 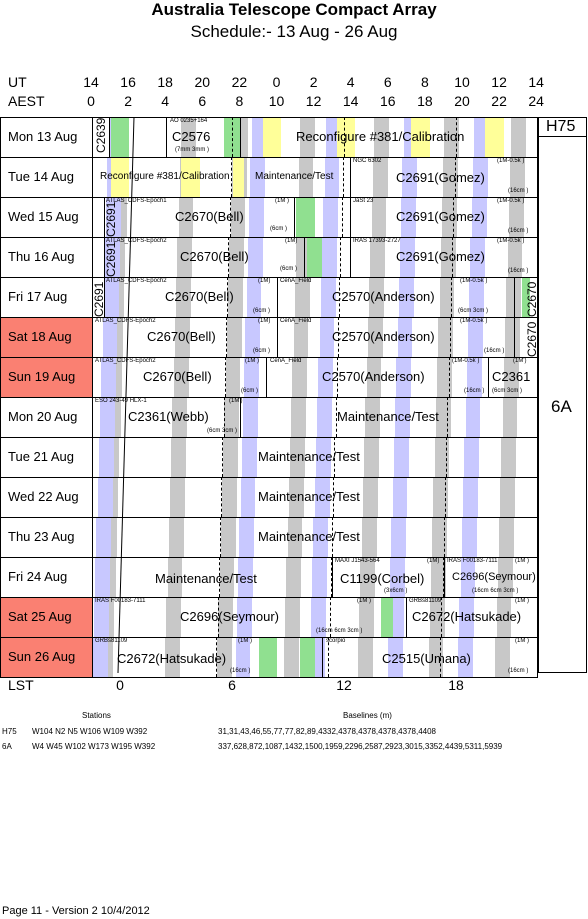 I want to click on aest-hour: 8, so click(x=239, y=101).